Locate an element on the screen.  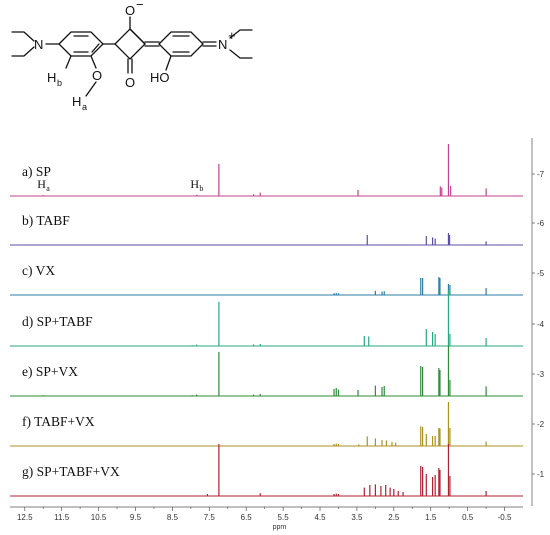
x-tick-label: 12.5 is located at coordinates (25, 517).